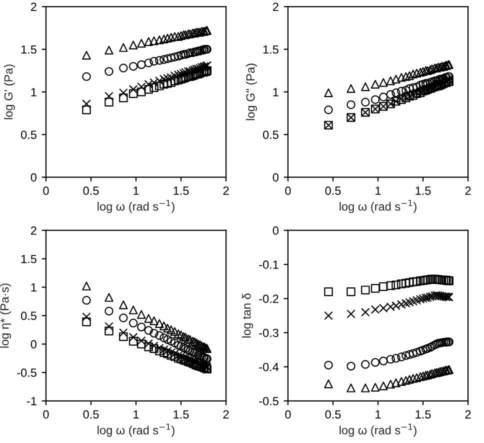  What do you see at coordinates (269, 367) in the screenshot?
I see `y-tick-label: -0.4` at bounding box center [269, 367].